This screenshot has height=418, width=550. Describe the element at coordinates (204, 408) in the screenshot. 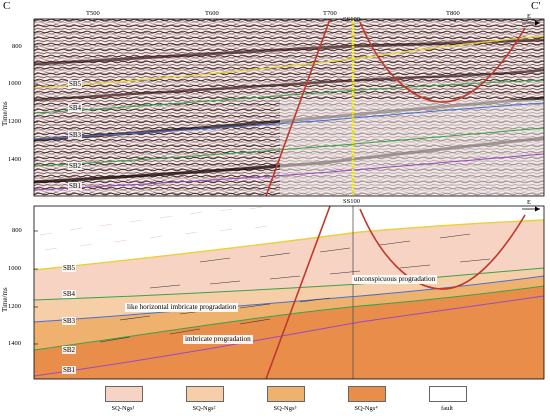

I see `legend-label-sq2: SQ-Ngs²` at that location.